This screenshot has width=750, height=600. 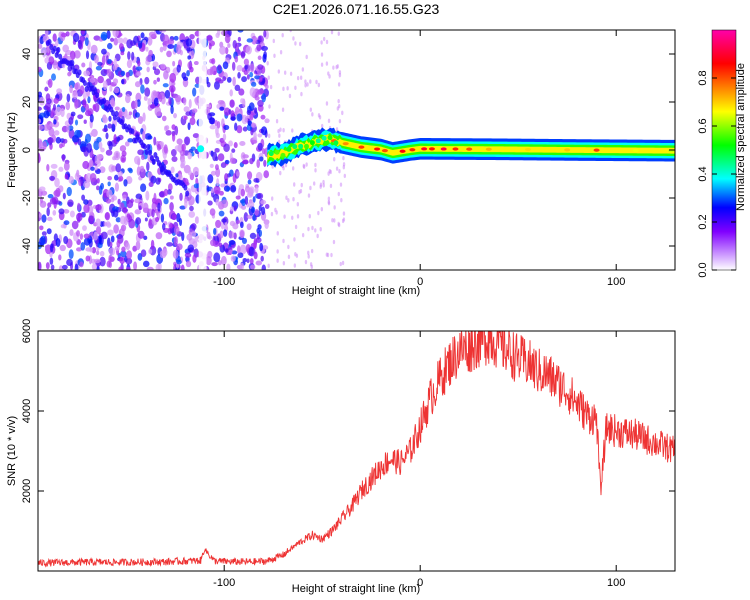 I want to click on heatmap-xlabel: Height of straight line (km), so click(x=356, y=291).